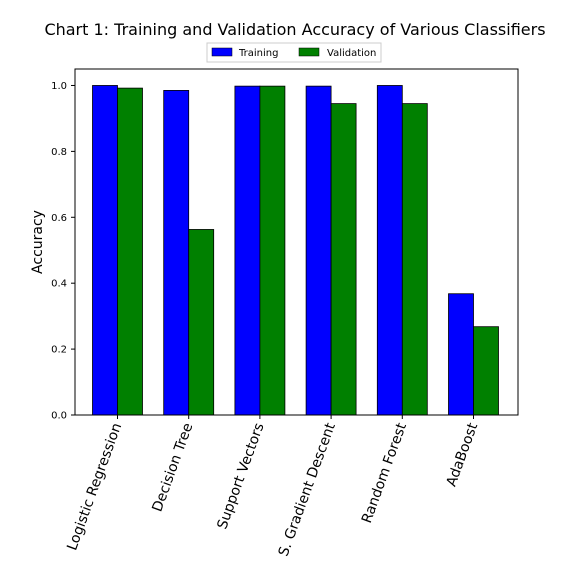 Image resolution: width=576 pixels, height=576 pixels. What do you see at coordinates (486, 371) in the screenshot?
I see `bar-validation-adaboost` at bounding box center [486, 371].